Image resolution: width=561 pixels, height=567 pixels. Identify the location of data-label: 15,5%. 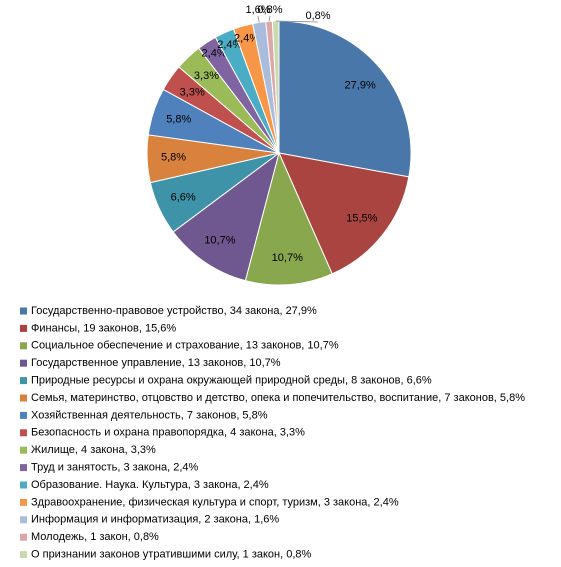
(361, 218).